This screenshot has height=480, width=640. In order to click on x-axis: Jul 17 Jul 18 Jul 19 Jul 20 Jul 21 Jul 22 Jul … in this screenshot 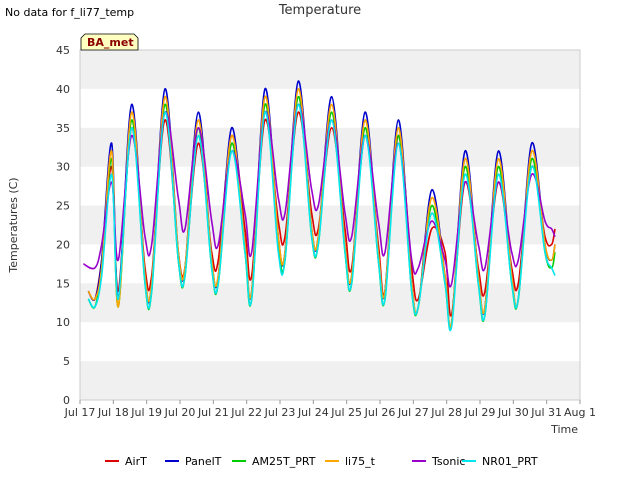, I will do `click(330, 409)`.